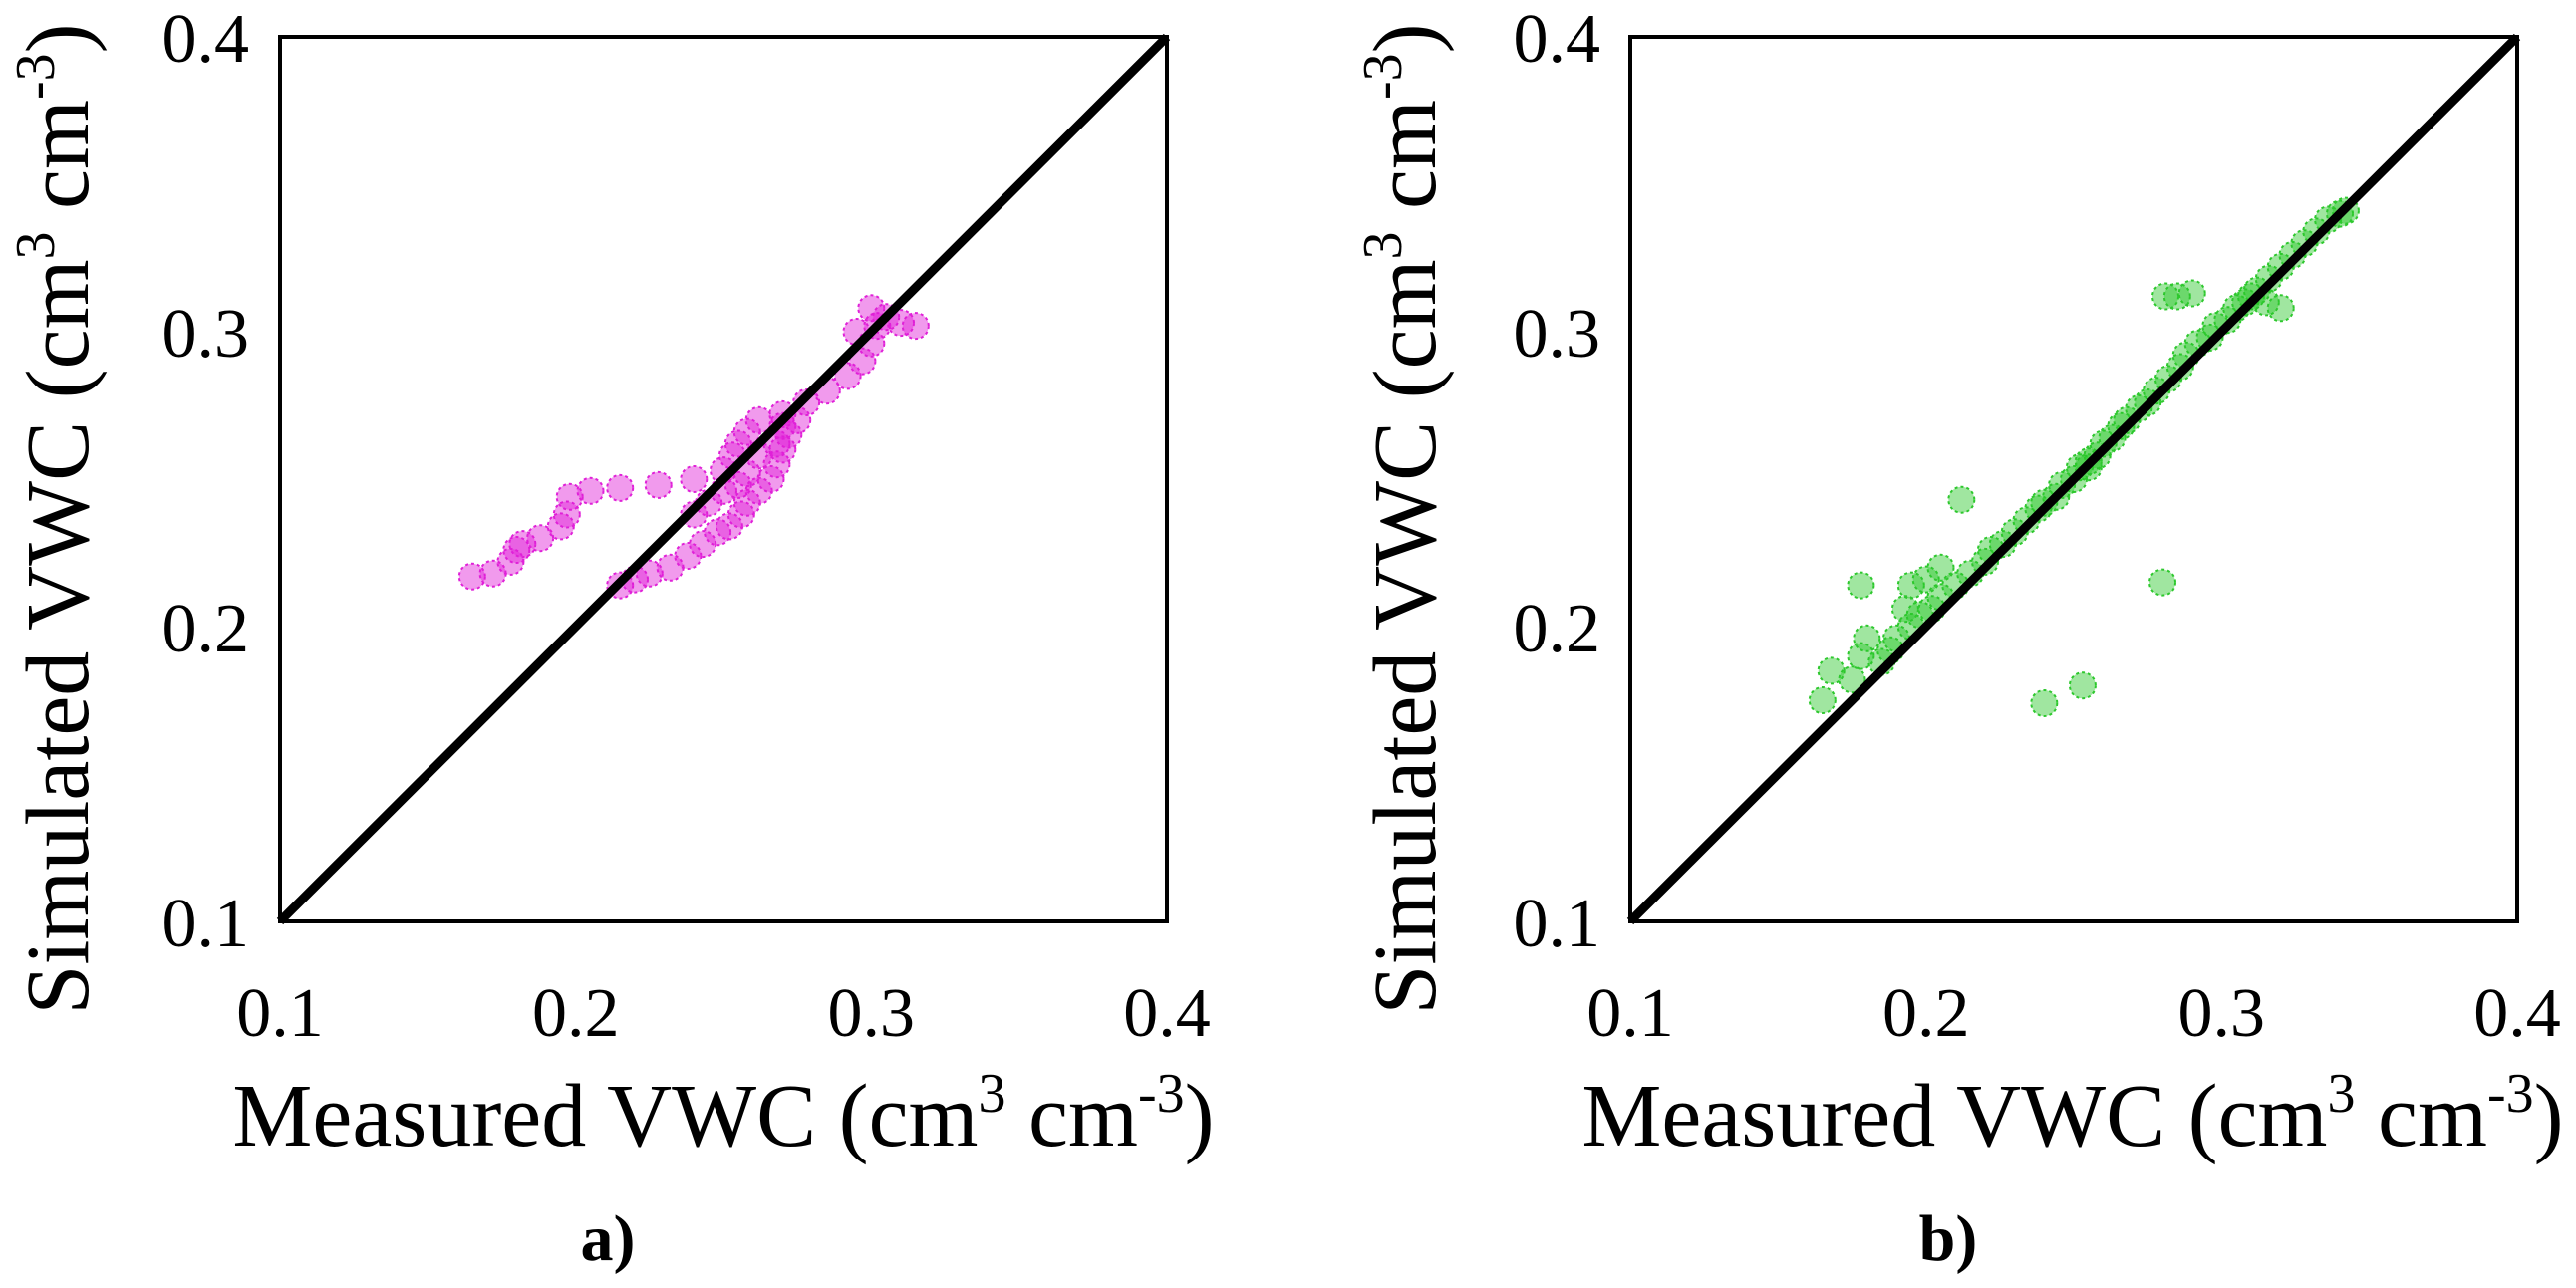 The image size is (2576, 1288). What do you see at coordinates (1948, 1238) in the screenshot?
I see `panel-b-label: b)` at bounding box center [1948, 1238].